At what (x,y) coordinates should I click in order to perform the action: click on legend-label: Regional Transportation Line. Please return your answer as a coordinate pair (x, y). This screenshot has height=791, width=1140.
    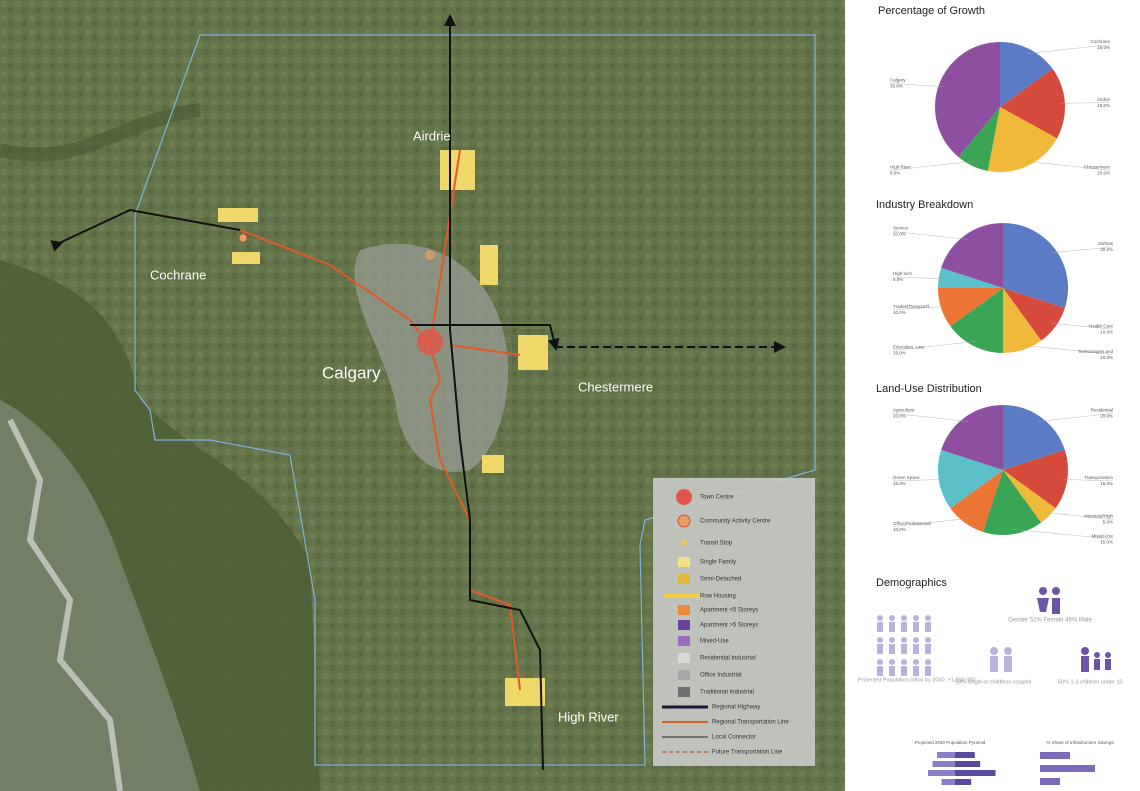
    Looking at the image, I should click on (750, 723).